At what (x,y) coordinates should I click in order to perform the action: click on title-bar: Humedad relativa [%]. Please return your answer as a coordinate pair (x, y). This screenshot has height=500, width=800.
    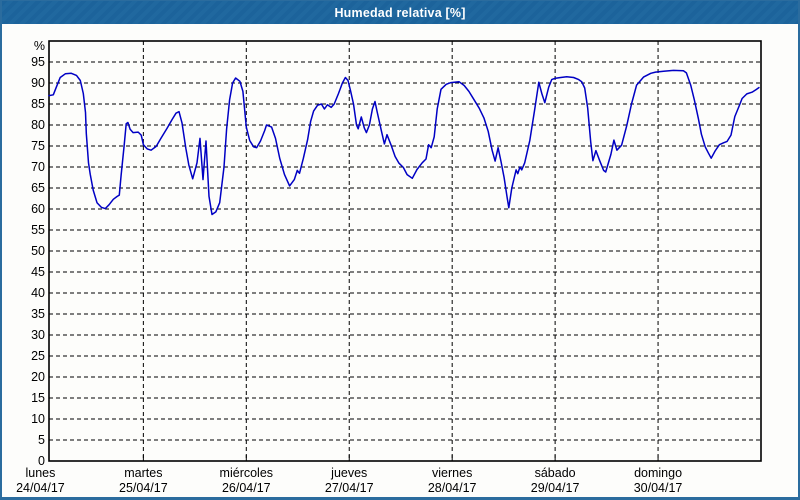
    Looking at the image, I should click on (400, 12).